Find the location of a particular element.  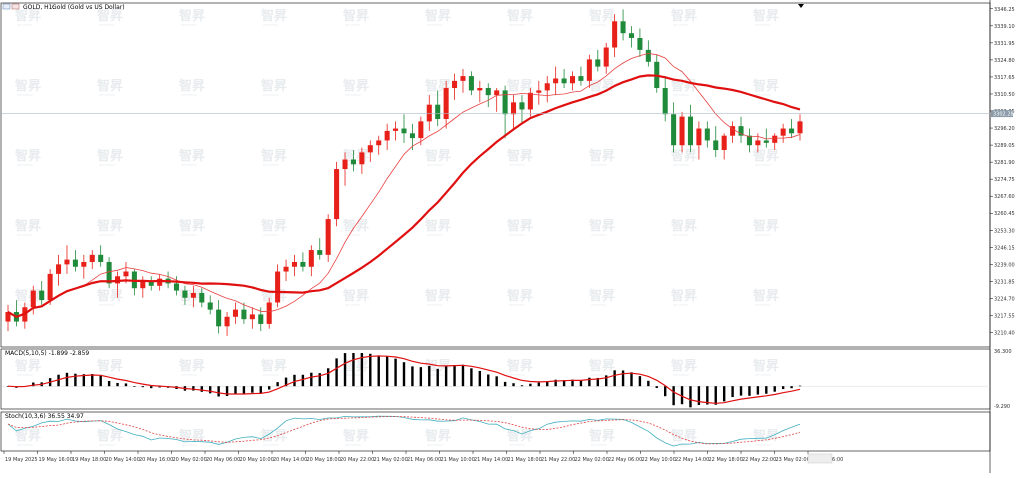

watermark-subtext: ZHISHENG is located at coordinates (681, 95).